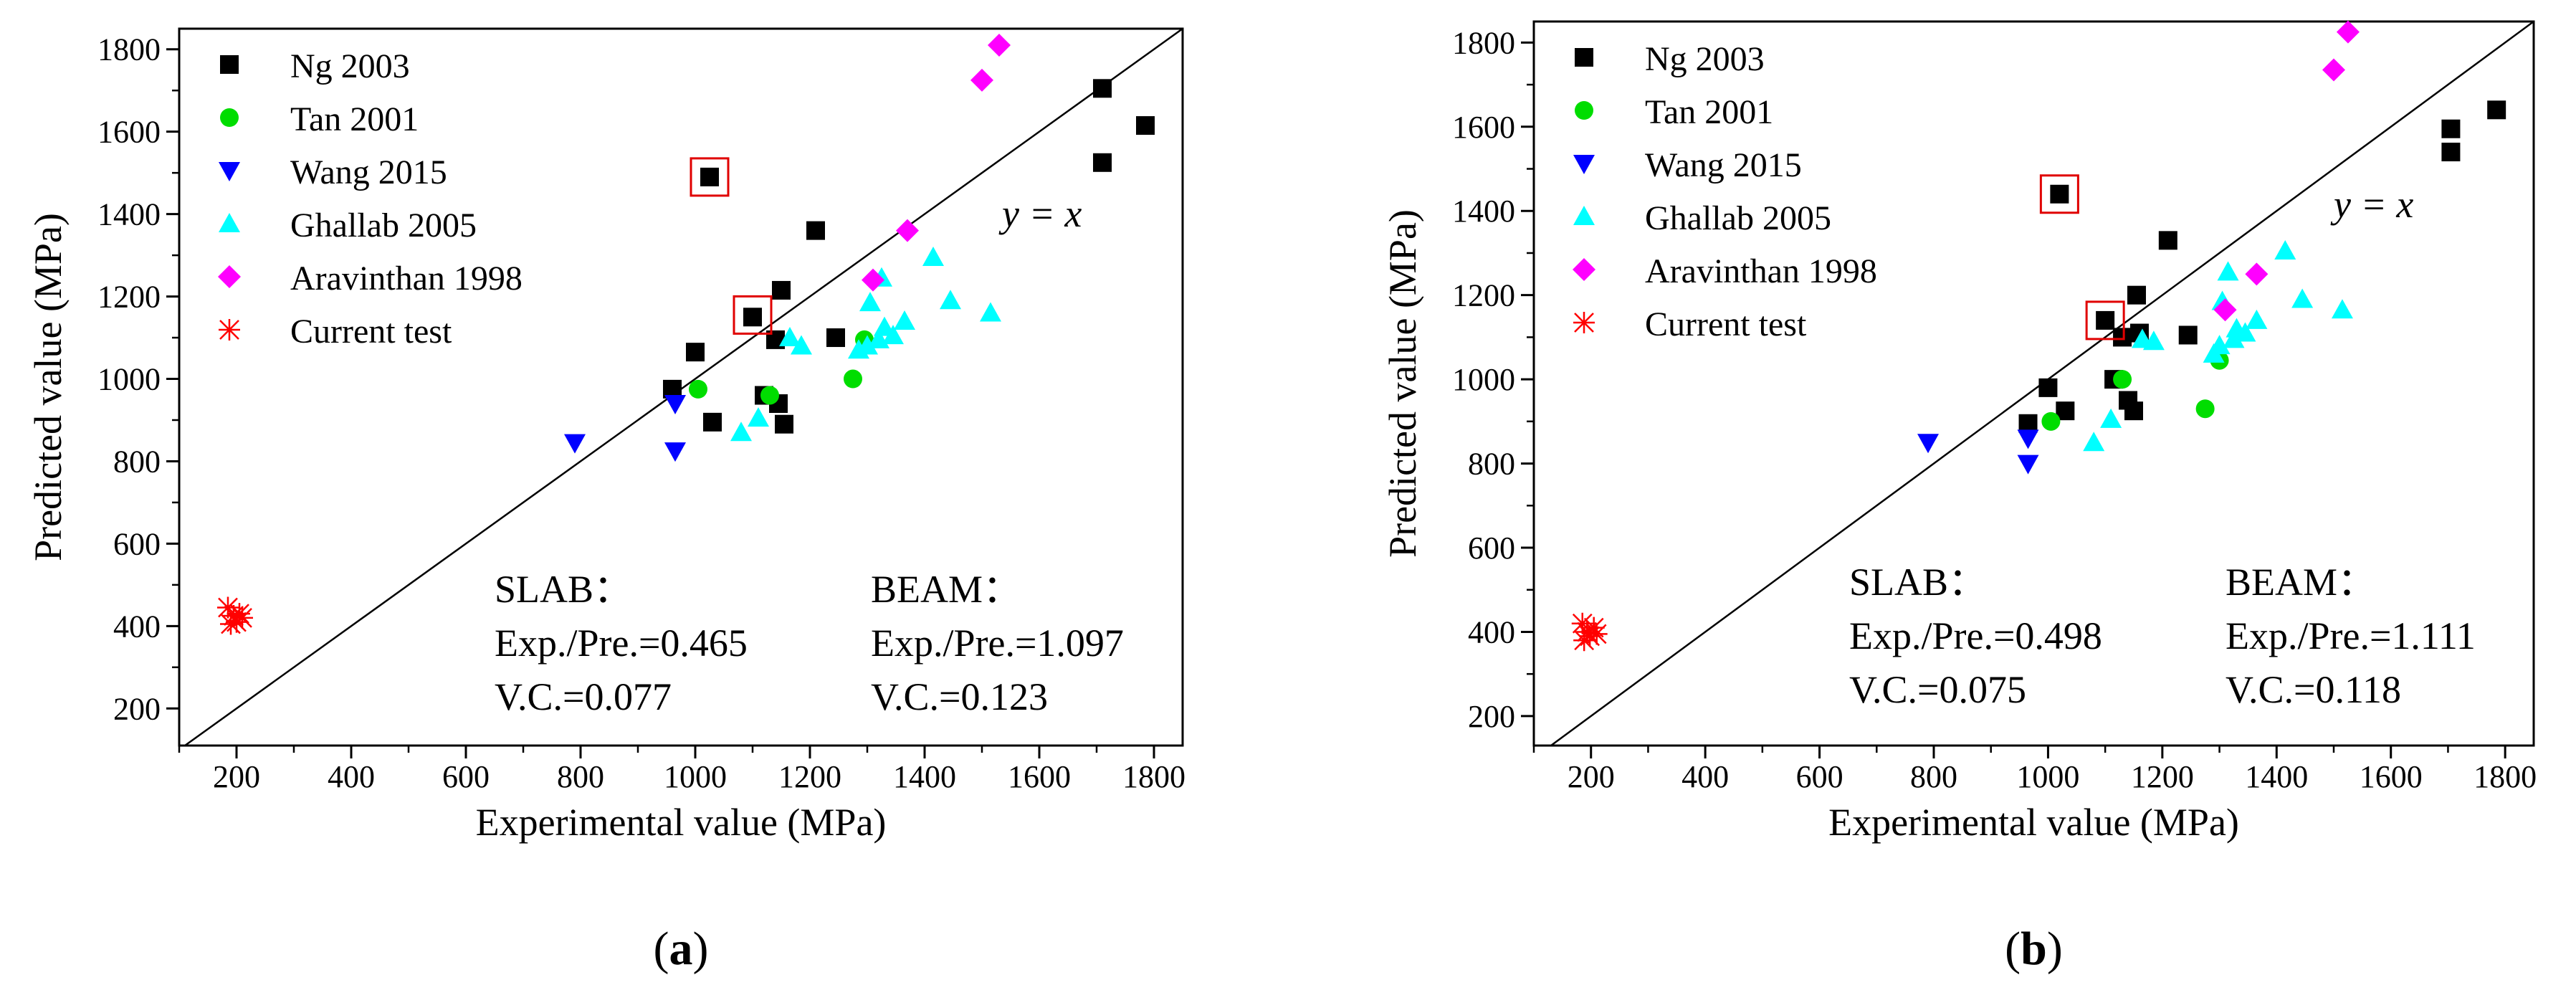  Describe the element at coordinates (809, 776) in the screenshot. I see `x-tick-label: 1200` at that location.